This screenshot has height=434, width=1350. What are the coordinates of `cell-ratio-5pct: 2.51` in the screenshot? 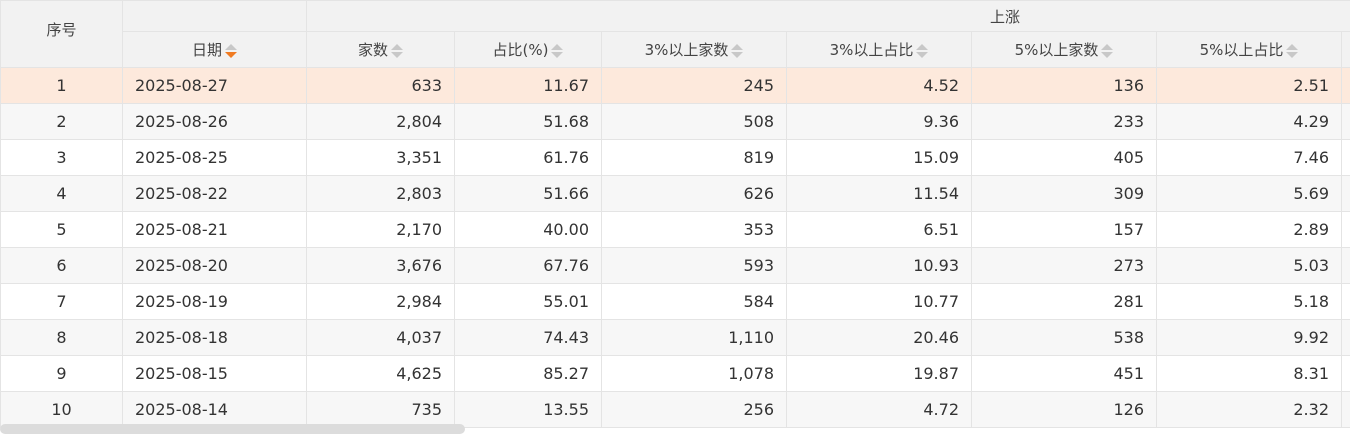 It's located at (1249, 85).